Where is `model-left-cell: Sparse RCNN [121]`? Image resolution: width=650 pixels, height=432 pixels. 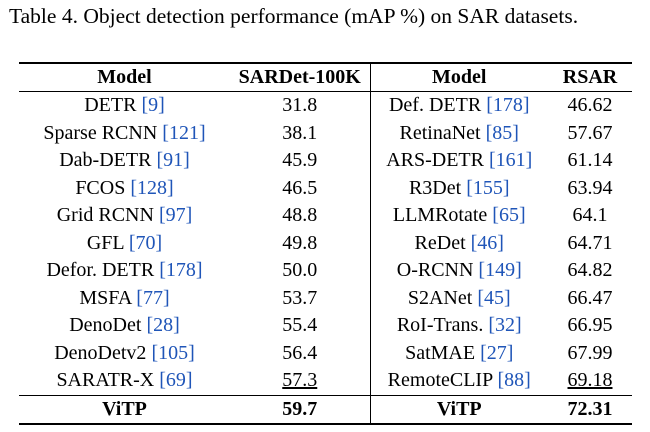
model-left-cell: Sparse RCNN [121] is located at coordinates (124, 134).